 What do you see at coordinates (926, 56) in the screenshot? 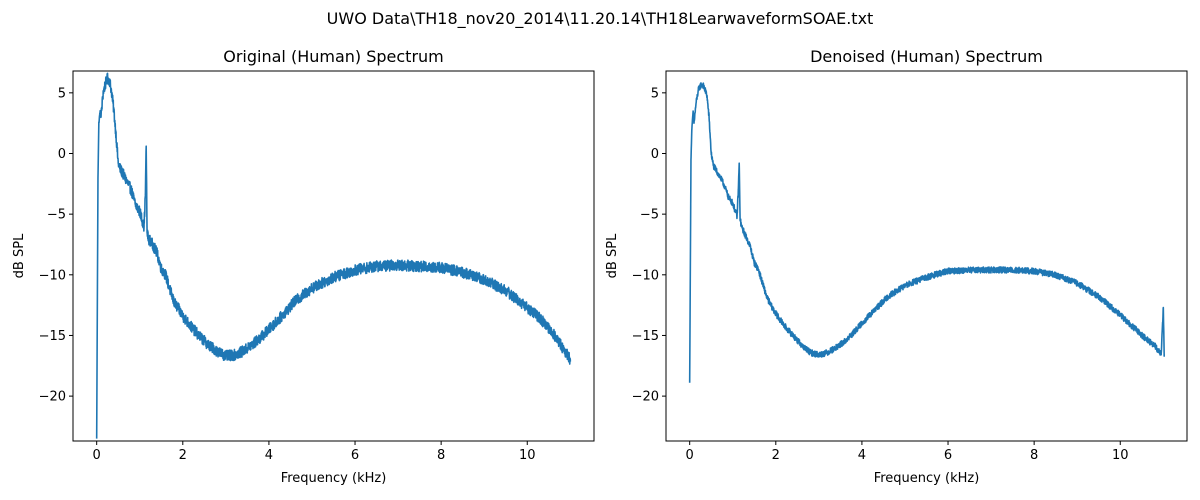
I see `chart-title: Denoised (Human) Spectrum` at bounding box center [926, 56].